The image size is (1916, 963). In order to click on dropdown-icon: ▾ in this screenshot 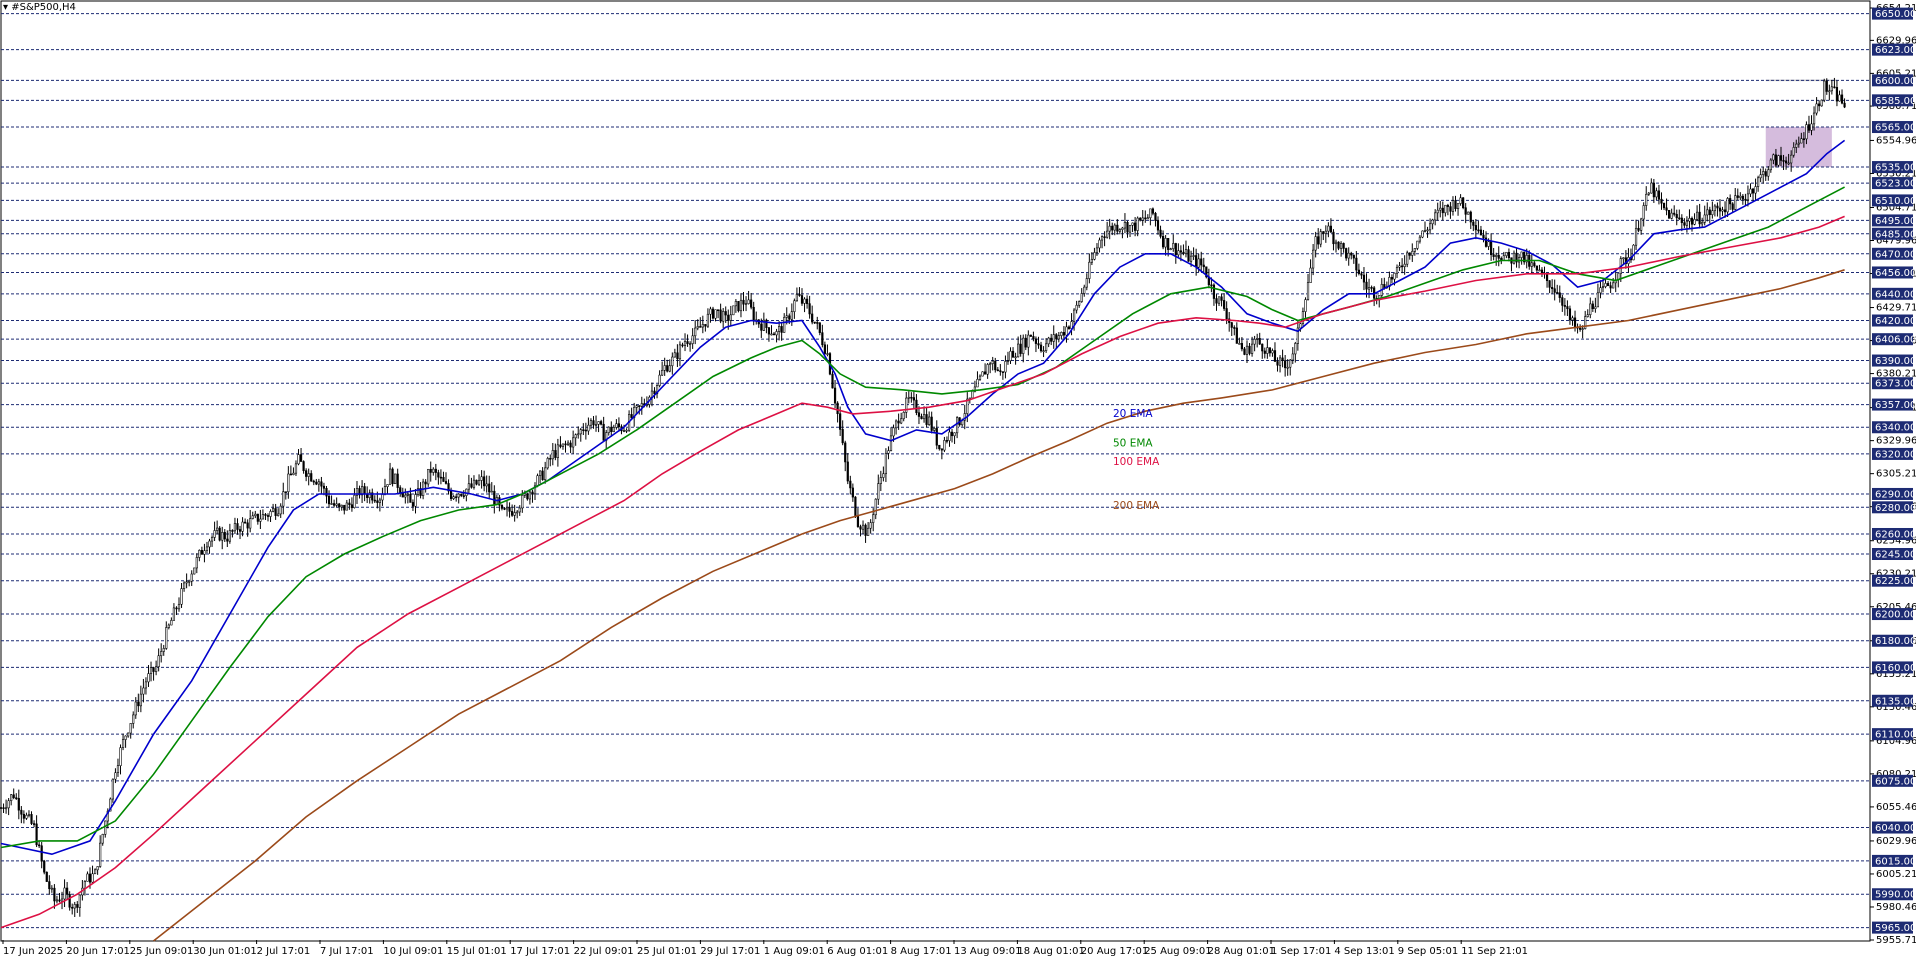, I will do `click(6, 7)`.